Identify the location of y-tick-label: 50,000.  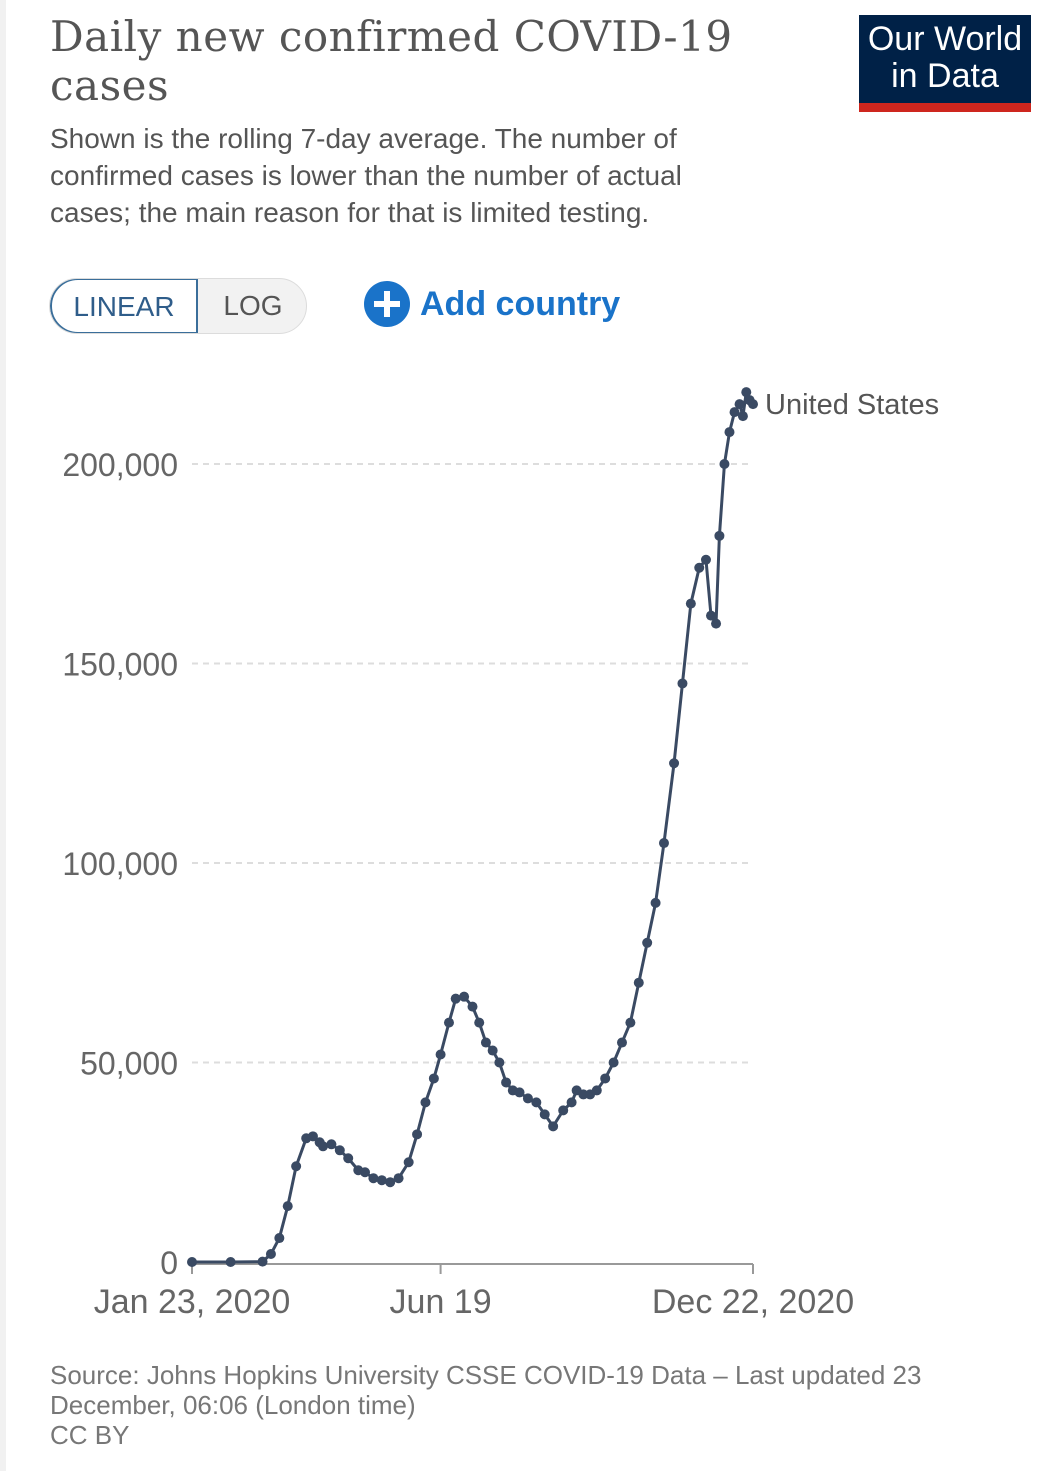
(129, 1064).